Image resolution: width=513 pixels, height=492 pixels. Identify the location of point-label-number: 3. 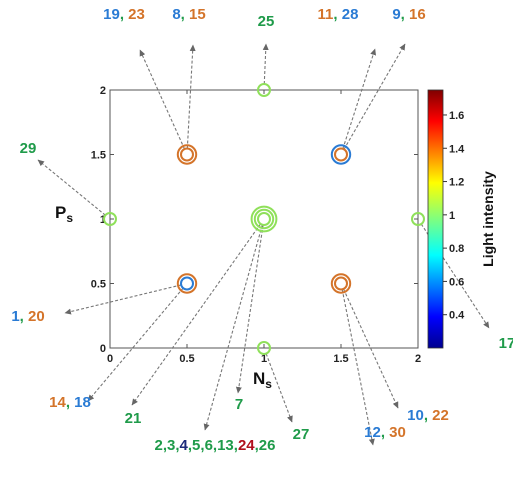
(171, 445).